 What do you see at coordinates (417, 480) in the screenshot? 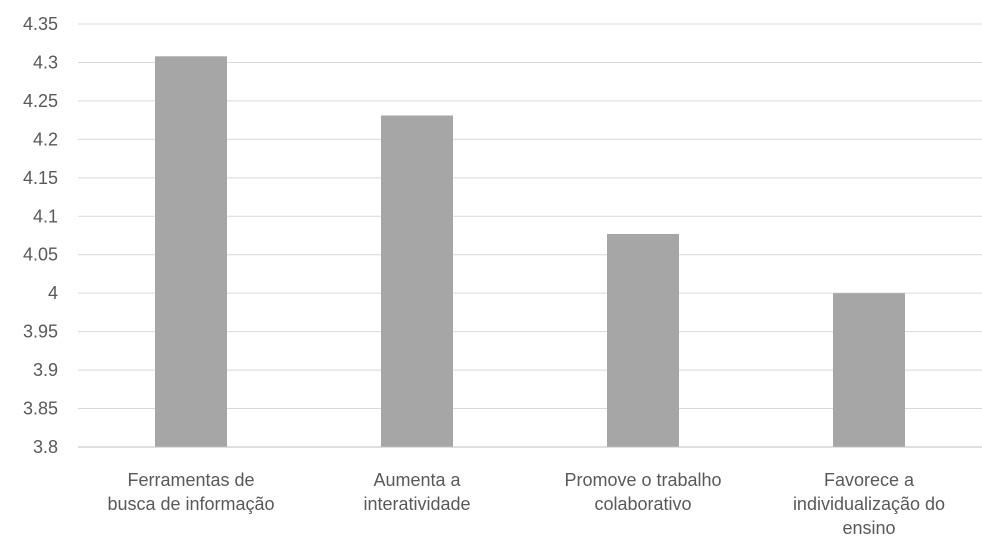
I see `x-category-label-line: Aumenta a` at bounding box center [417, 480].